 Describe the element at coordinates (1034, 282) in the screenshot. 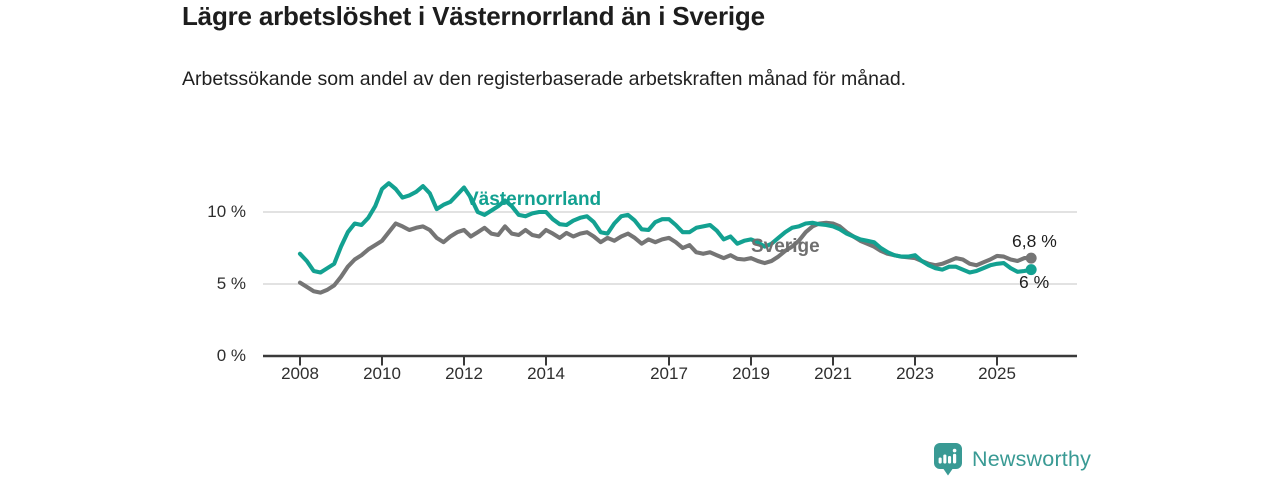

I see `end-value-label-vasternorrland: 6 %` at that location.